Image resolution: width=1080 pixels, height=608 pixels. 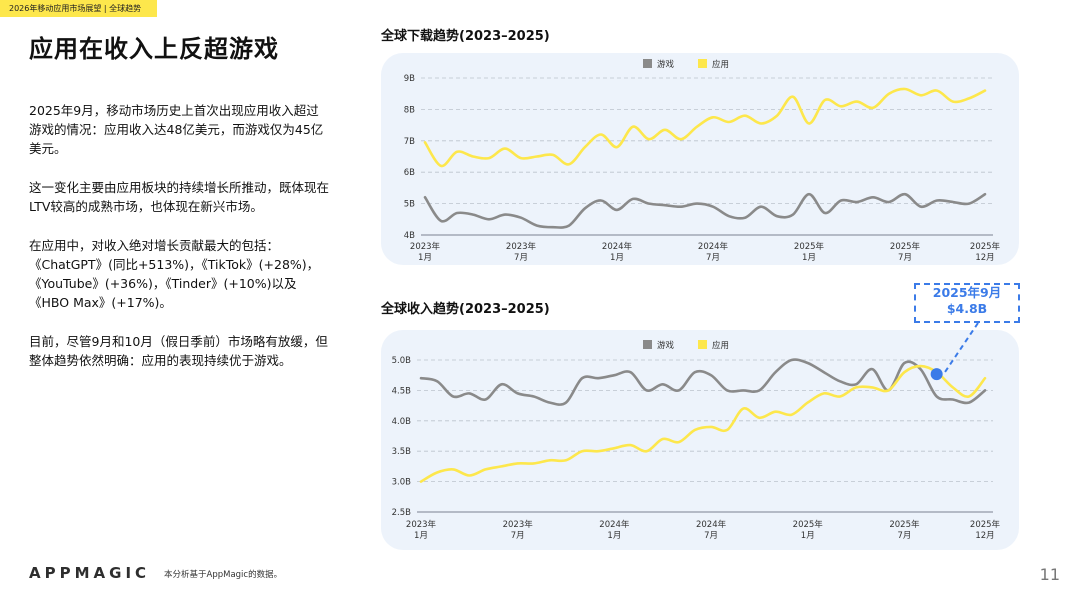 What do you see at coordinates (1049, 574) in the screenshot?
I see `page-number: 11` at bounding box center [1049, 574].